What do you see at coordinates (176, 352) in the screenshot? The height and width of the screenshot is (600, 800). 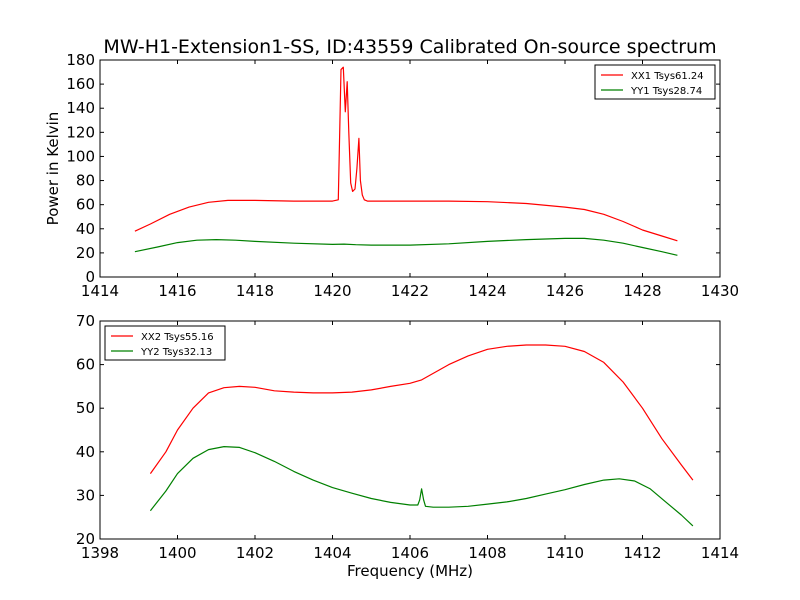 I see `legend-label: YY2 Tsys32.13` at bounding box center [176, 352].